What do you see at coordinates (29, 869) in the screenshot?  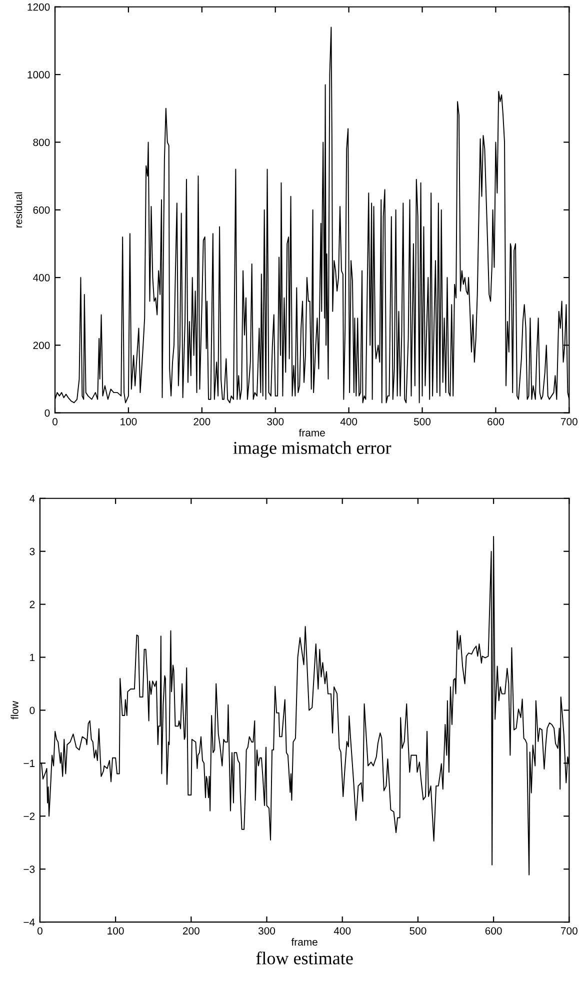 I see `y-tick-label: −3` at bounding box center [29, 869].